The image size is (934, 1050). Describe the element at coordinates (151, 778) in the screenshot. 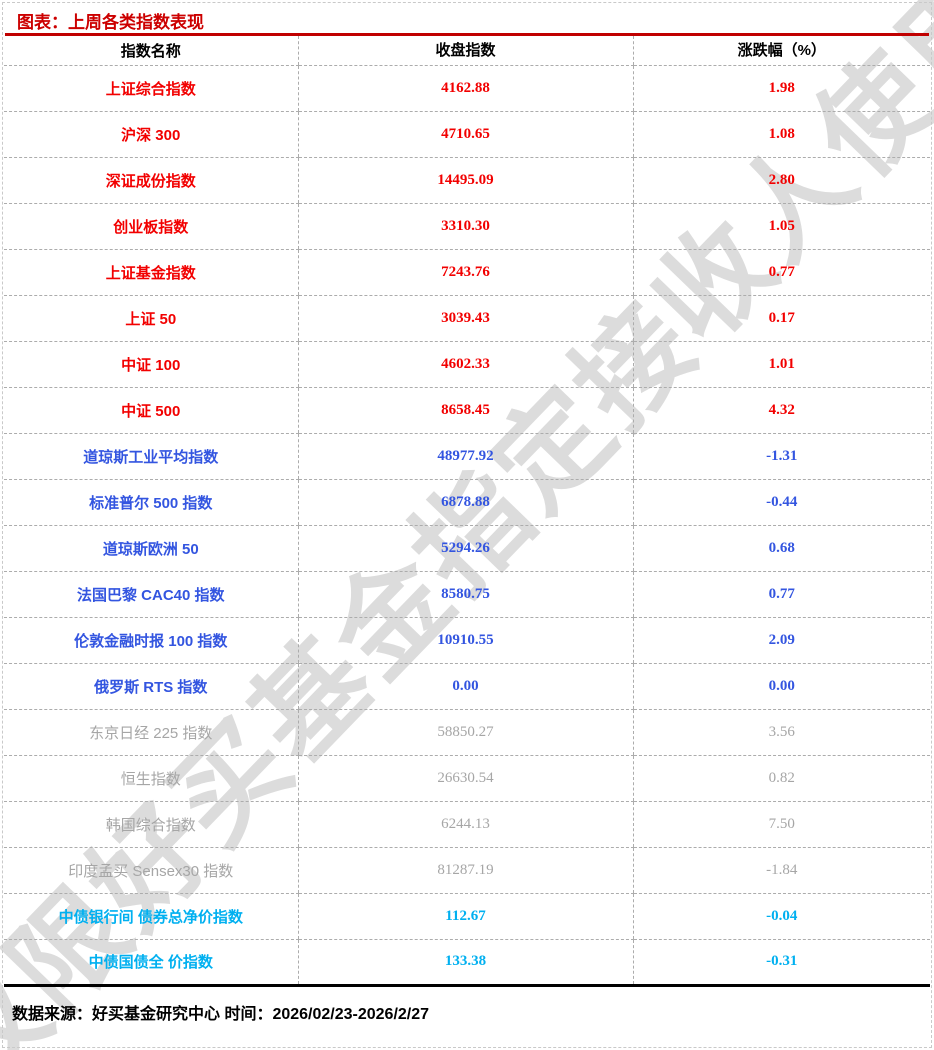

I see `index-name-cell: 恒生指数` at that location.